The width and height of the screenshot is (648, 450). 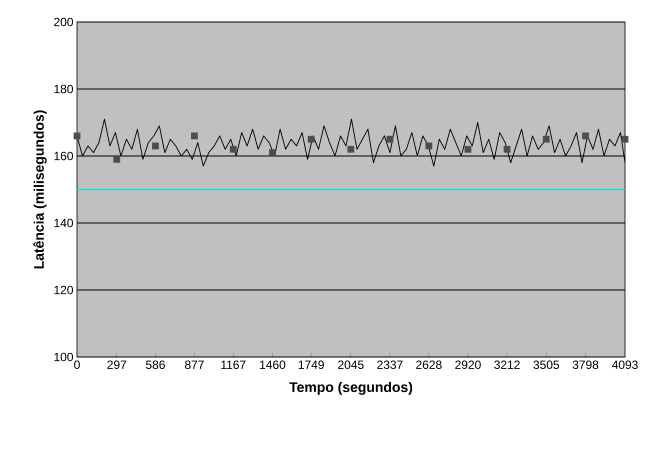 I want to click on x-tick-label: 297, so click(x=116, y=364).